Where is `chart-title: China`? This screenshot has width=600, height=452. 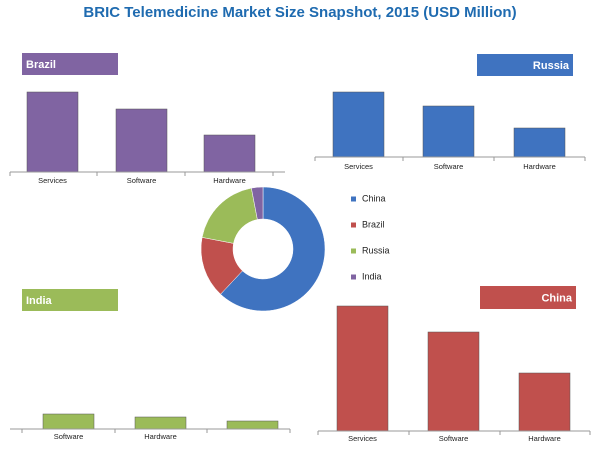 chart-title: China is located at coordinates (556, 298).